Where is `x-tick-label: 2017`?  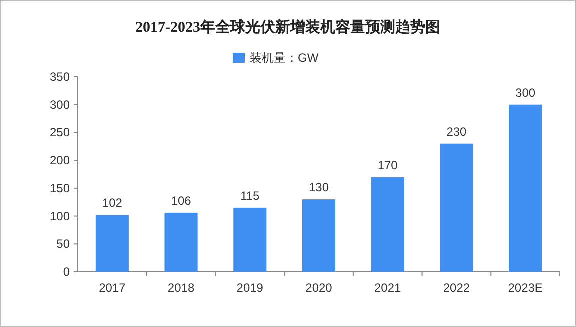
x-tick-label: 2017 is located at coordinates (112, 288).